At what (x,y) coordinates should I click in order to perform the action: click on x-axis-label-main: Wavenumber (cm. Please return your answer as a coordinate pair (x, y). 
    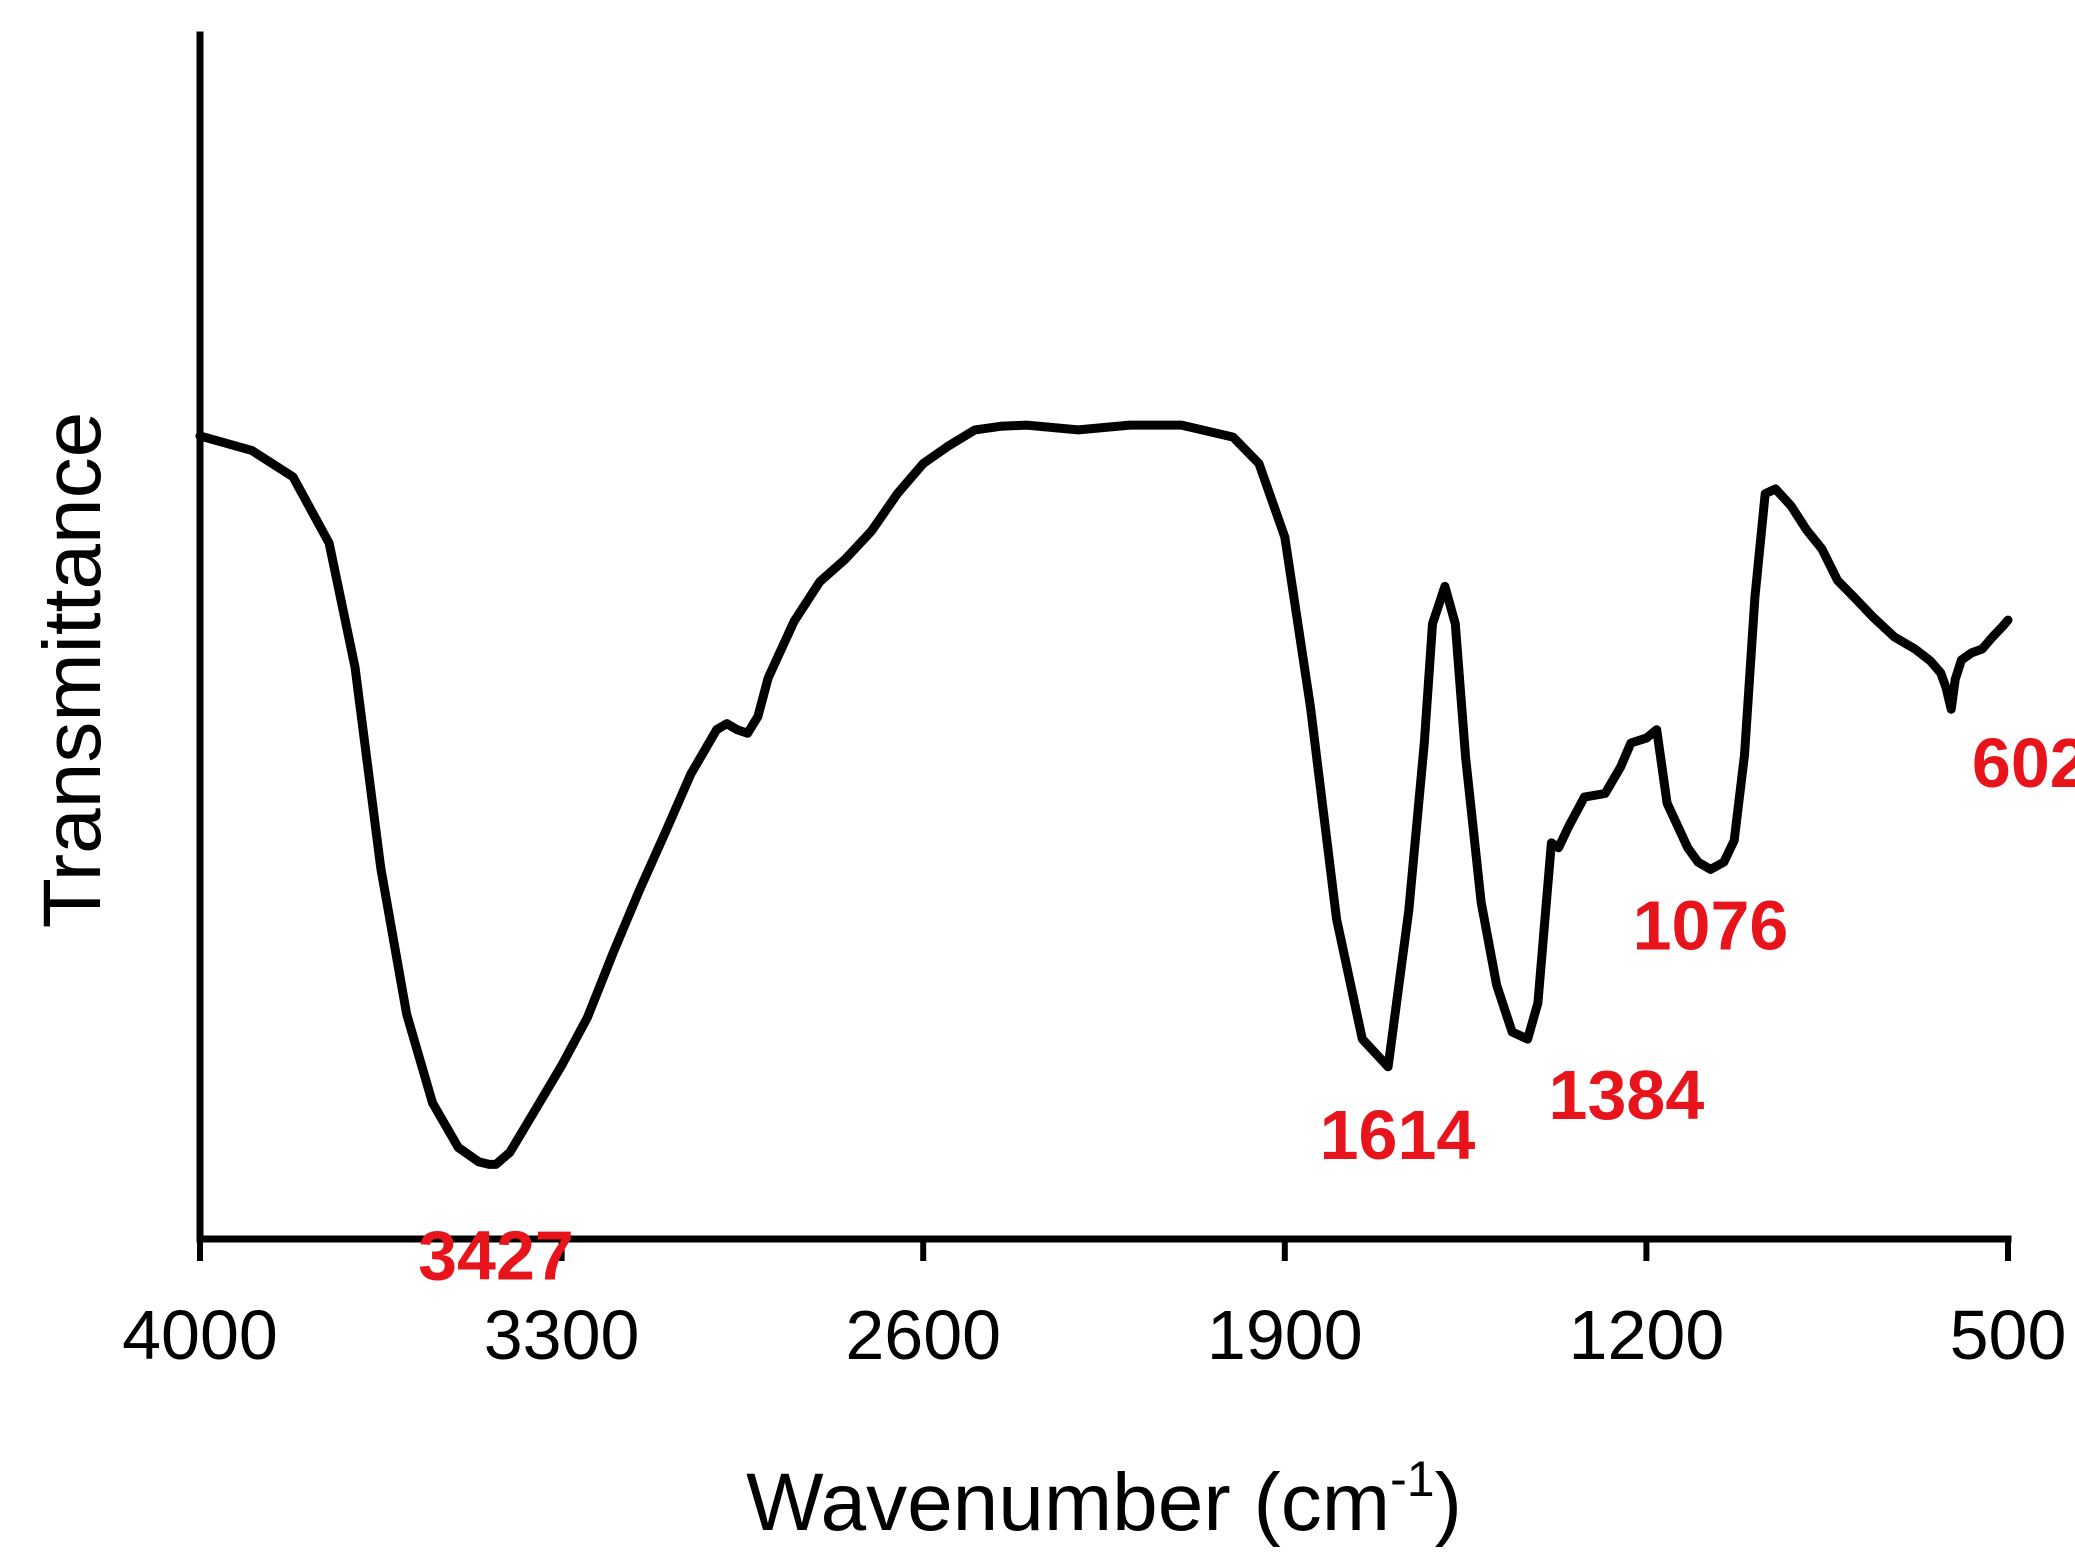
    Looking at the image, I should click on (1068, 1502).